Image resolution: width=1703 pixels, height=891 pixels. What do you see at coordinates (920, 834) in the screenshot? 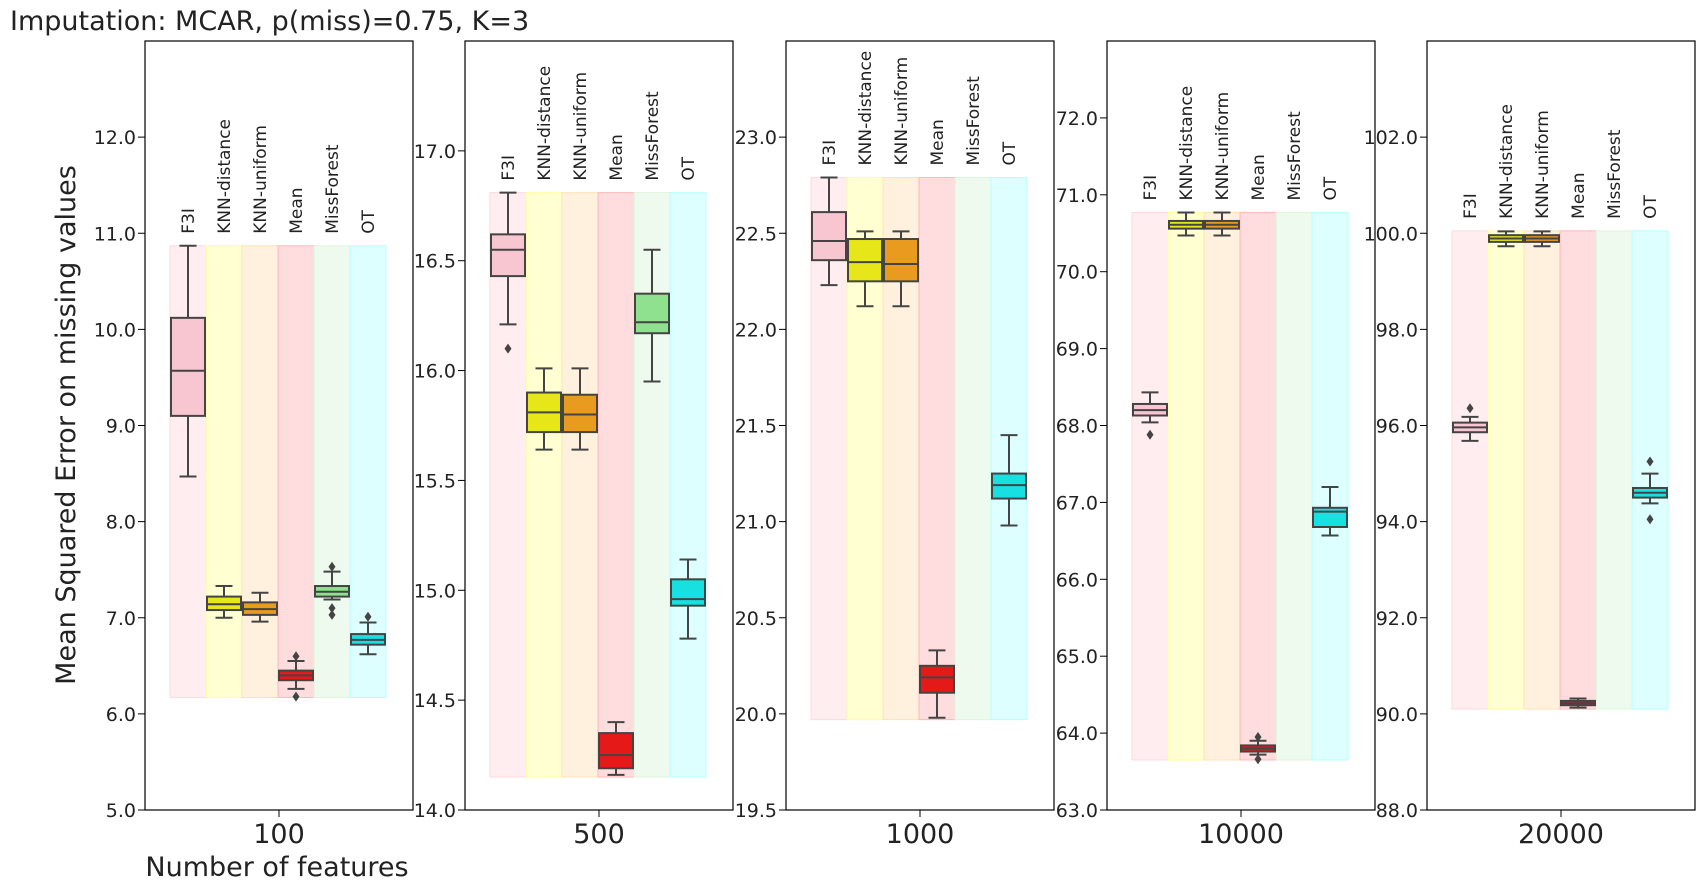
I see `x-tick-label: 1000` at bounding box center [920, 834].